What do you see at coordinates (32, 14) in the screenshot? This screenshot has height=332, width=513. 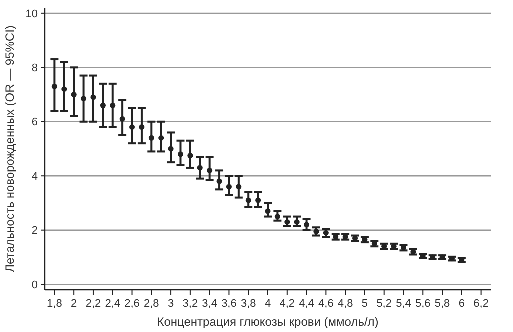 I see `y-tick-label: 10` at bounding box center [32, 14].